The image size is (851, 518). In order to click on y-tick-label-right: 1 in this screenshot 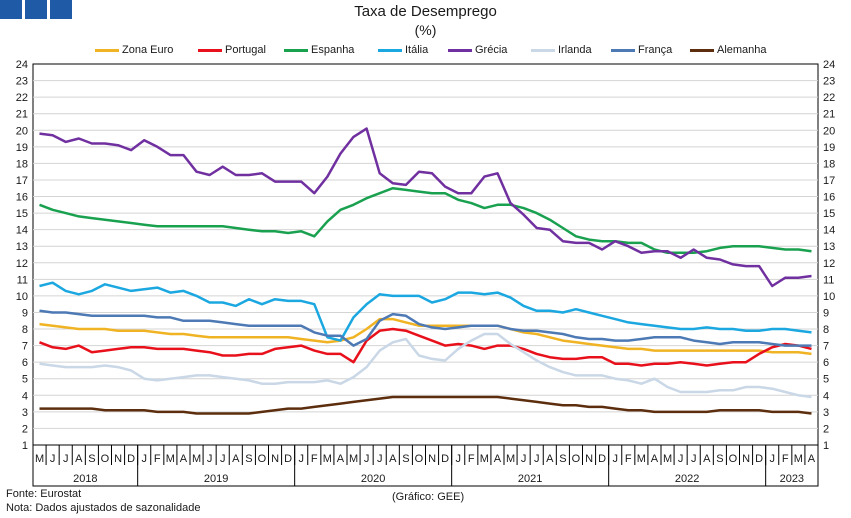, I will do `click(826, 446)`.